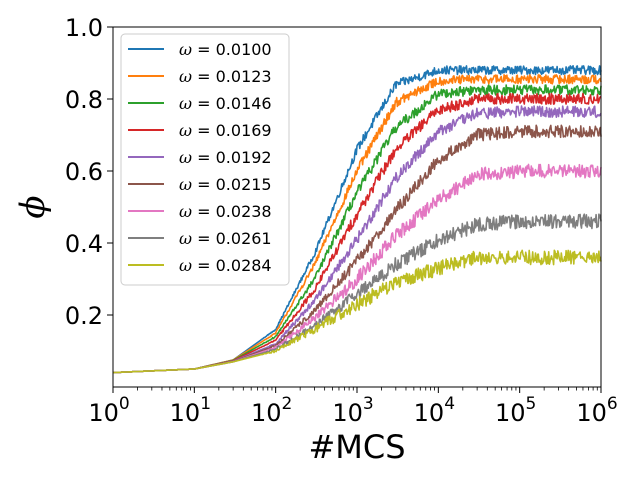  Describe the element at coordinates (190, 410) in the screenshot. I see `x-tick-label: 10¹` at that location.